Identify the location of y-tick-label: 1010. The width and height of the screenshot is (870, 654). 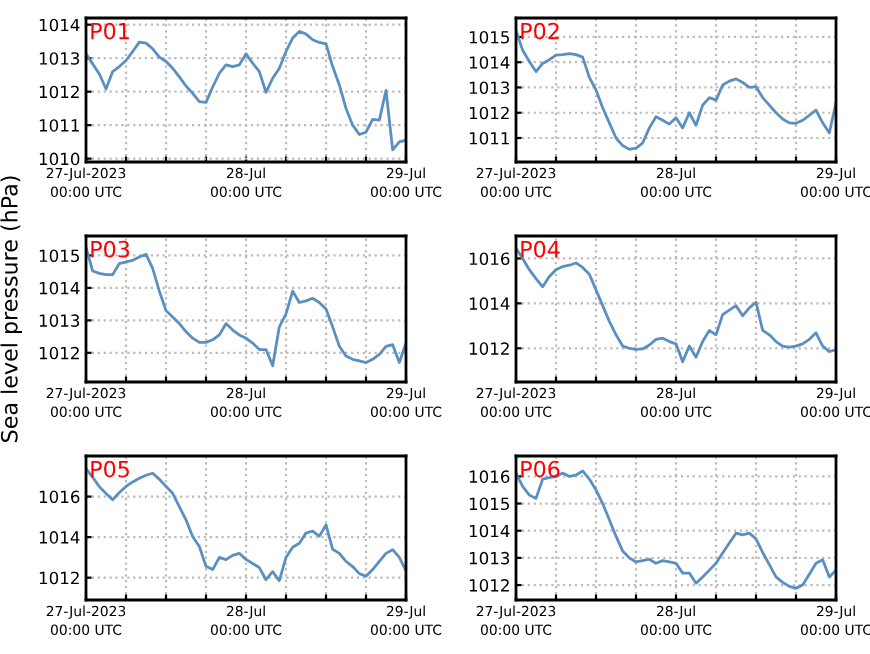
(59, 159).